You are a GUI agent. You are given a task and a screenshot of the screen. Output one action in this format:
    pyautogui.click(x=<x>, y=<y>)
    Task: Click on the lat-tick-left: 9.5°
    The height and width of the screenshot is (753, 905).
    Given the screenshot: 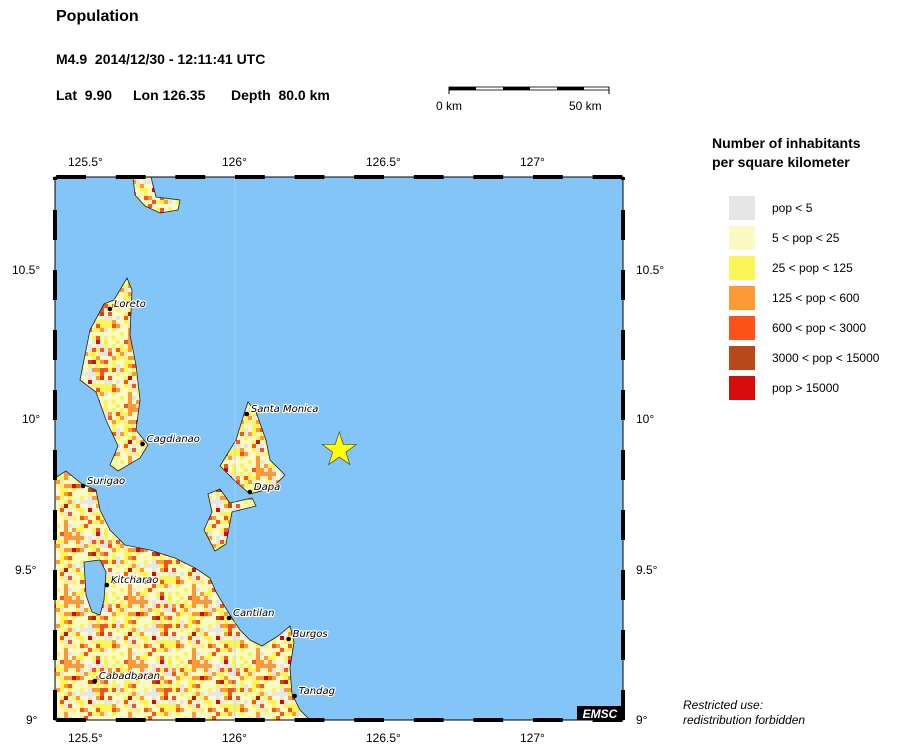 What is the action you would take?
    pyautogui.click(x=26, y=570)
    